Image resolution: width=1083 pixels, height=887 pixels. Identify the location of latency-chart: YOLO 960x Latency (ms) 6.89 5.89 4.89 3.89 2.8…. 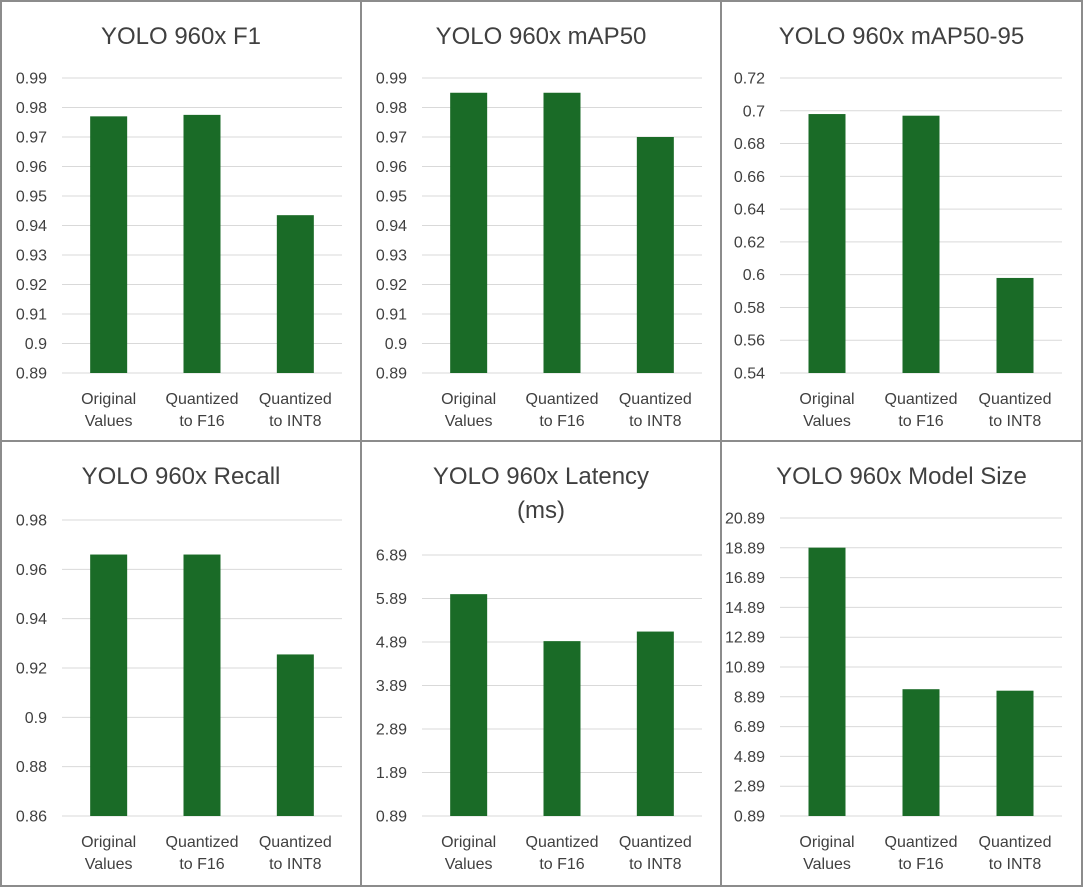
(539, 668).